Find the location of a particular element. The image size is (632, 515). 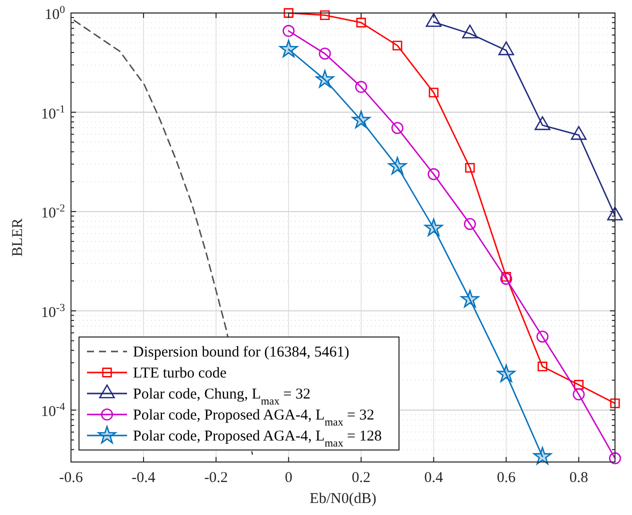

legend-label: Polar code, Proposed AGA-4, L$_{max}$ = 32 is located at coordinates (253, 418).